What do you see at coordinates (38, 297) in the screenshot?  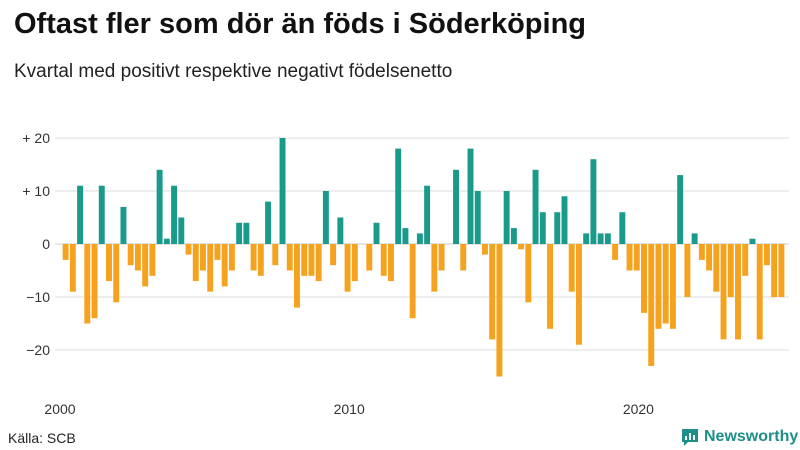 I see `y-tick-label: −10` at bounding box center [38, 297].